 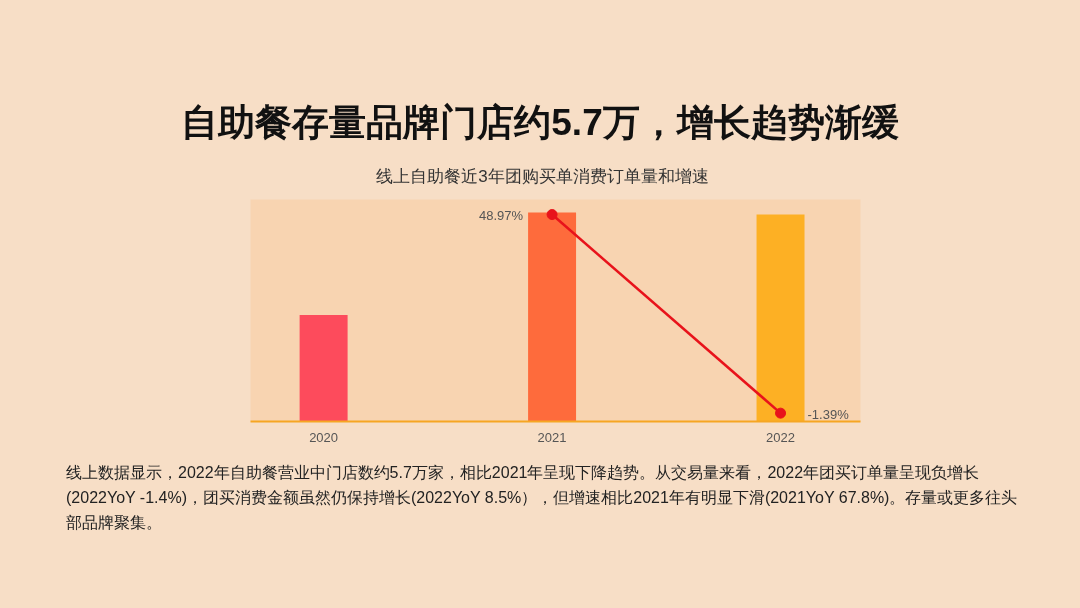 I want to click on x-tick-label: 2021, so click(x=552, y=437).